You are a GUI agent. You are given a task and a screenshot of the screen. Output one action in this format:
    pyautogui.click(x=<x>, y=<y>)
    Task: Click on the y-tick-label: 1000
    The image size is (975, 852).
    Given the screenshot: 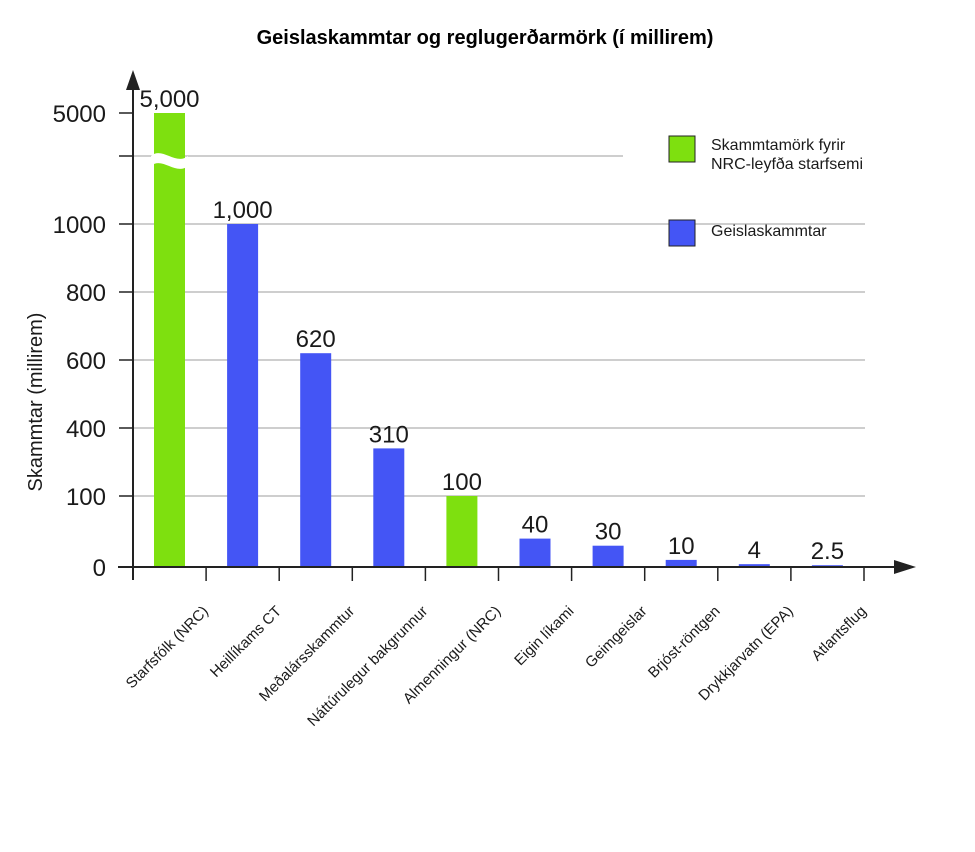 What is the action you would take?
    pyautogui.click(x=79, y=225)
    